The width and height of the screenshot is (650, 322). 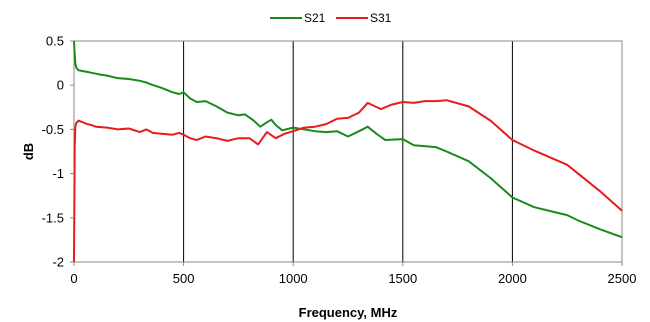 What do you see at coordinates (348, 312) in the screenshot?
I see `x-axis-label: Frequency, MHz` at bounding box center [348, 312].